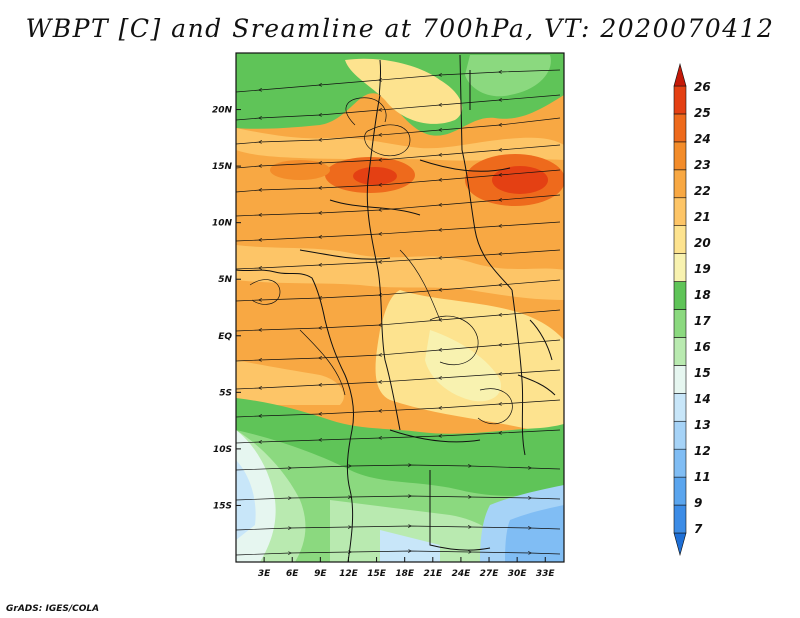 Image resolution: width=800 pixels, height=618 pixels. Describe the element at coordinates (702, 347) in the screenshot. I see `colorbar-label: 16` at that location.